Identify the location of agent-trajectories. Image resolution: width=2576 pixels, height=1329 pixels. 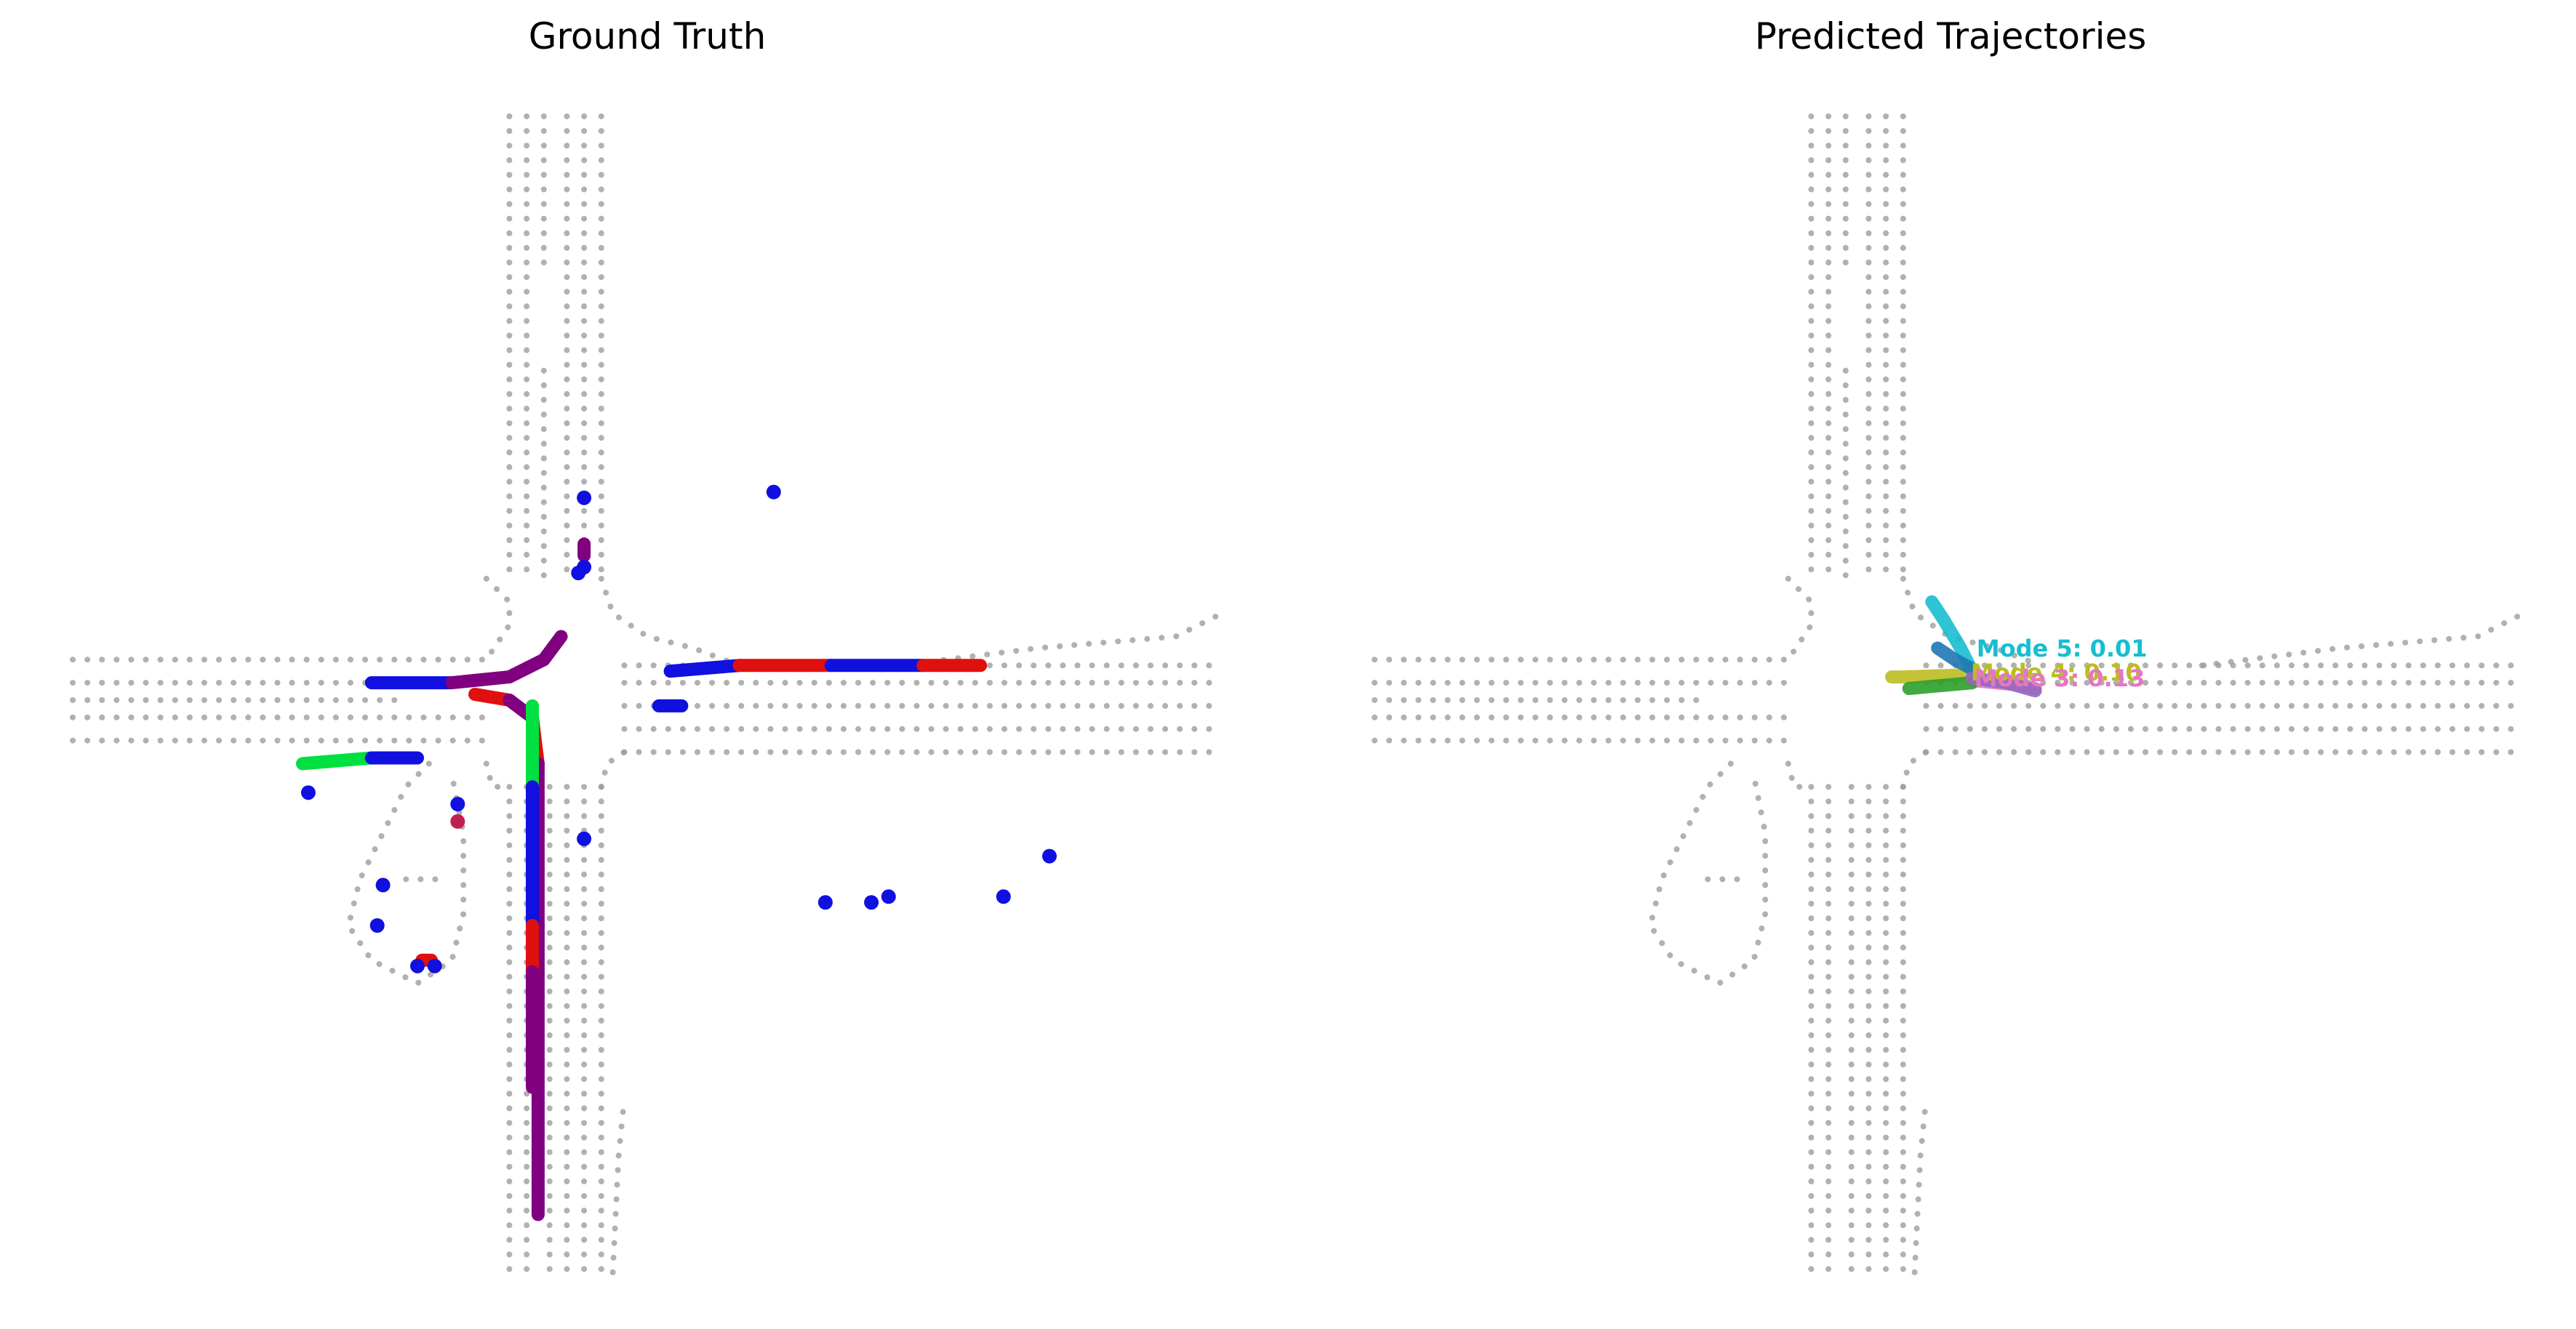
(642, 879).